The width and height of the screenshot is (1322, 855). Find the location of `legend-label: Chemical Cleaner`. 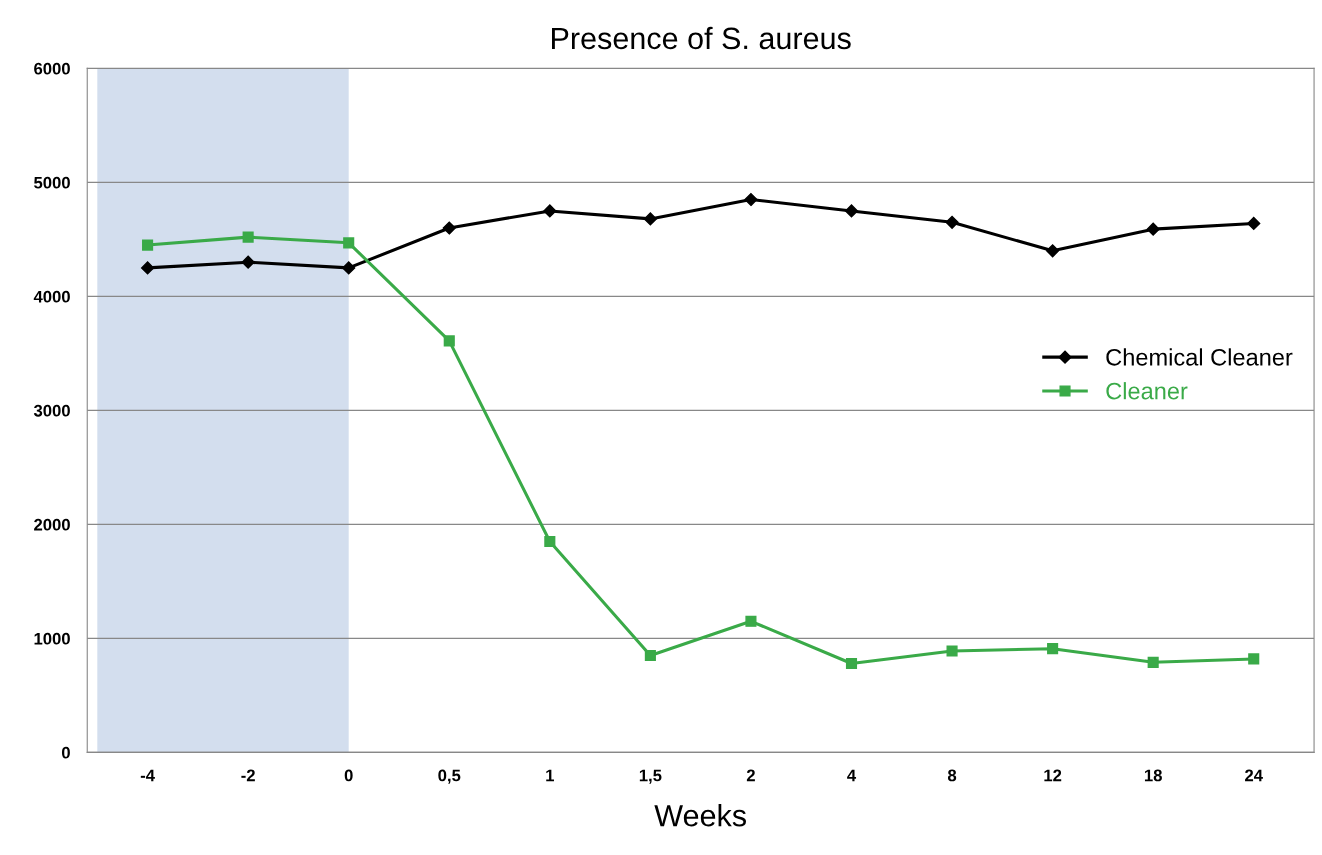

legend-label: Chemical Cleaner is located at coordinates (1199, 357).